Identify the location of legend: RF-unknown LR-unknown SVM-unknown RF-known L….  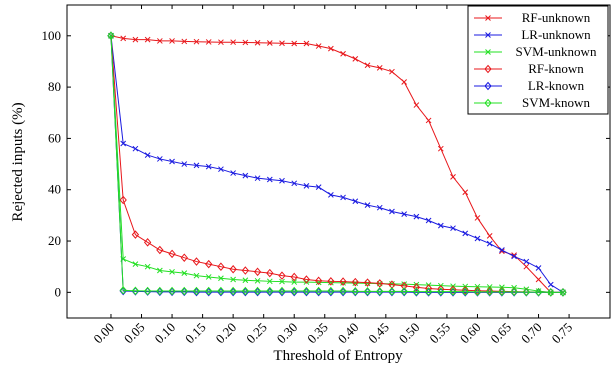
(538, 60).